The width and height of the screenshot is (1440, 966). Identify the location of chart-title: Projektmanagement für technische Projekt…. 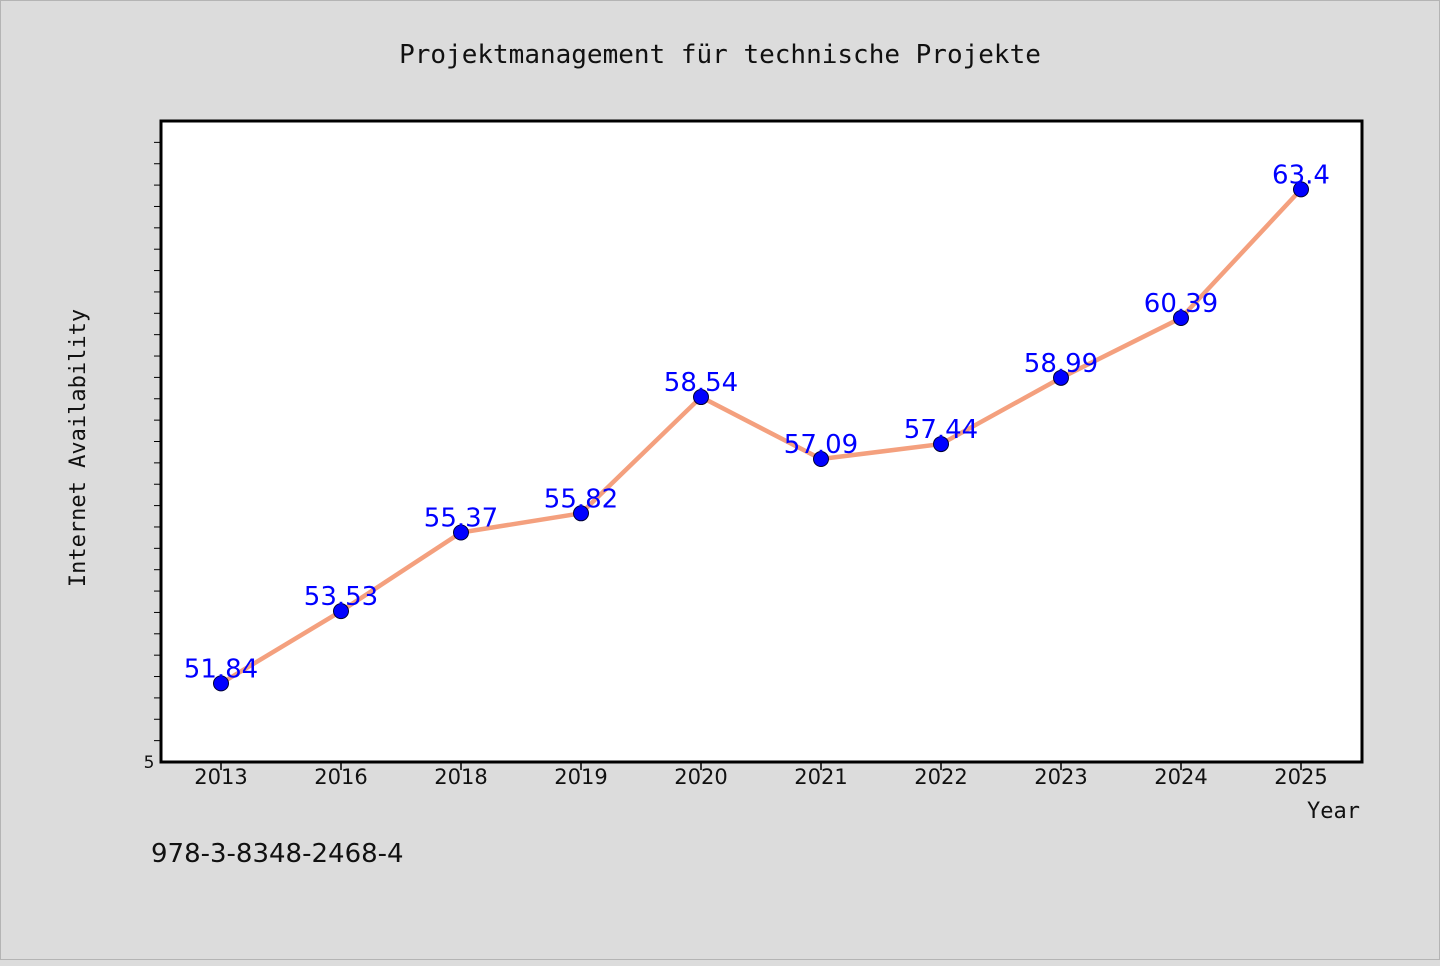
(720, 55).